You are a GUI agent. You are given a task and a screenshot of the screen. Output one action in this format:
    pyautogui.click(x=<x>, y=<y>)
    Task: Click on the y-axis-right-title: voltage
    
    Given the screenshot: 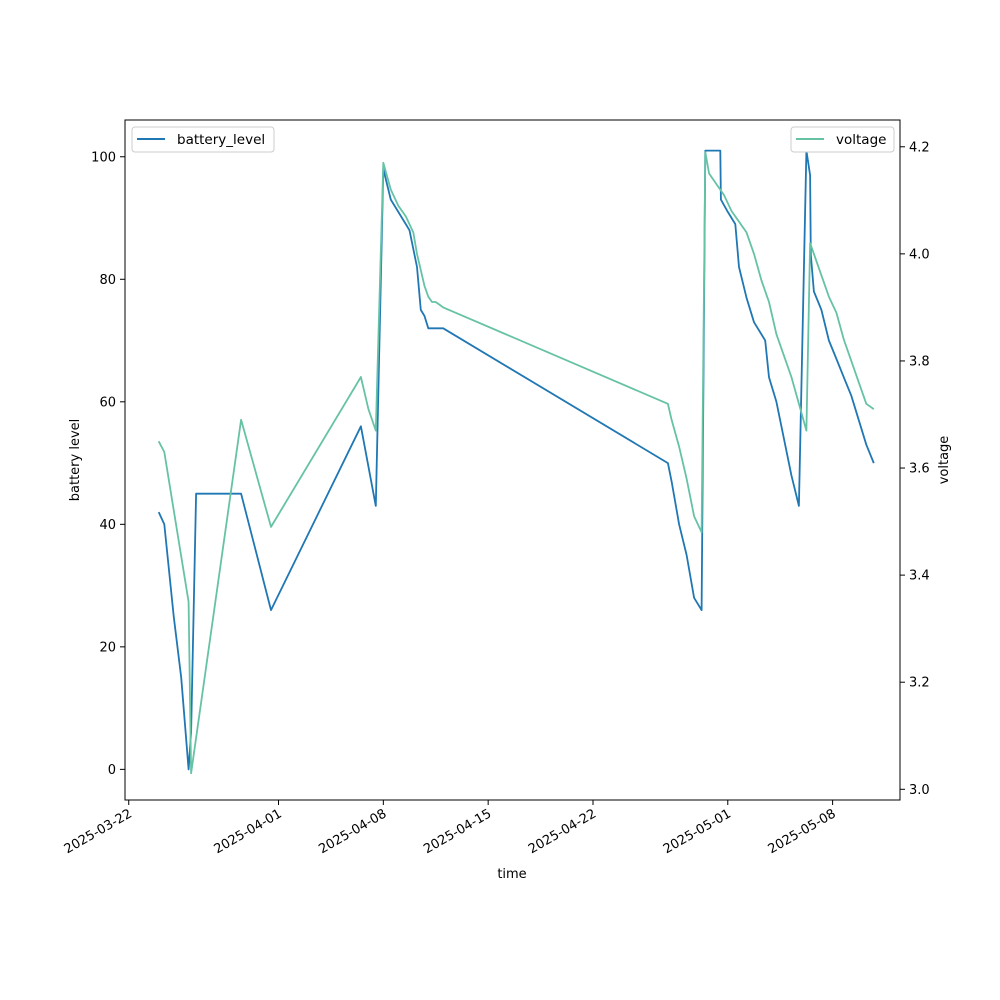 What is the action you would take?
    pyautogui.click(x=944, y=460)
    